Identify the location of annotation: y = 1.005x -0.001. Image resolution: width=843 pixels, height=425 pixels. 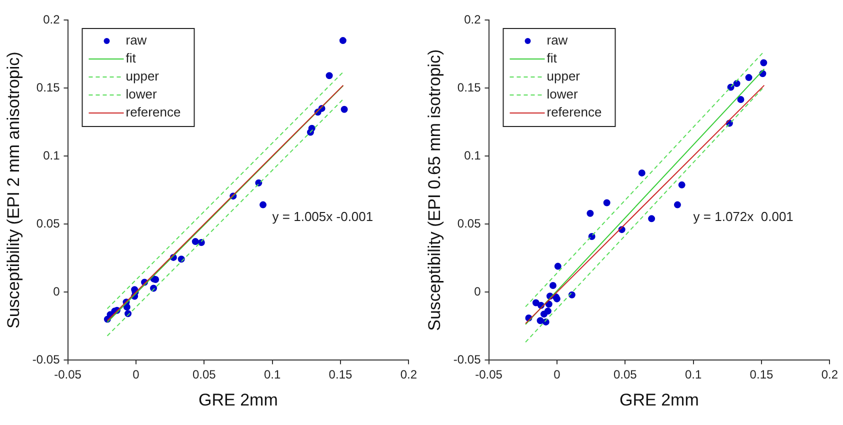
(323, 216).